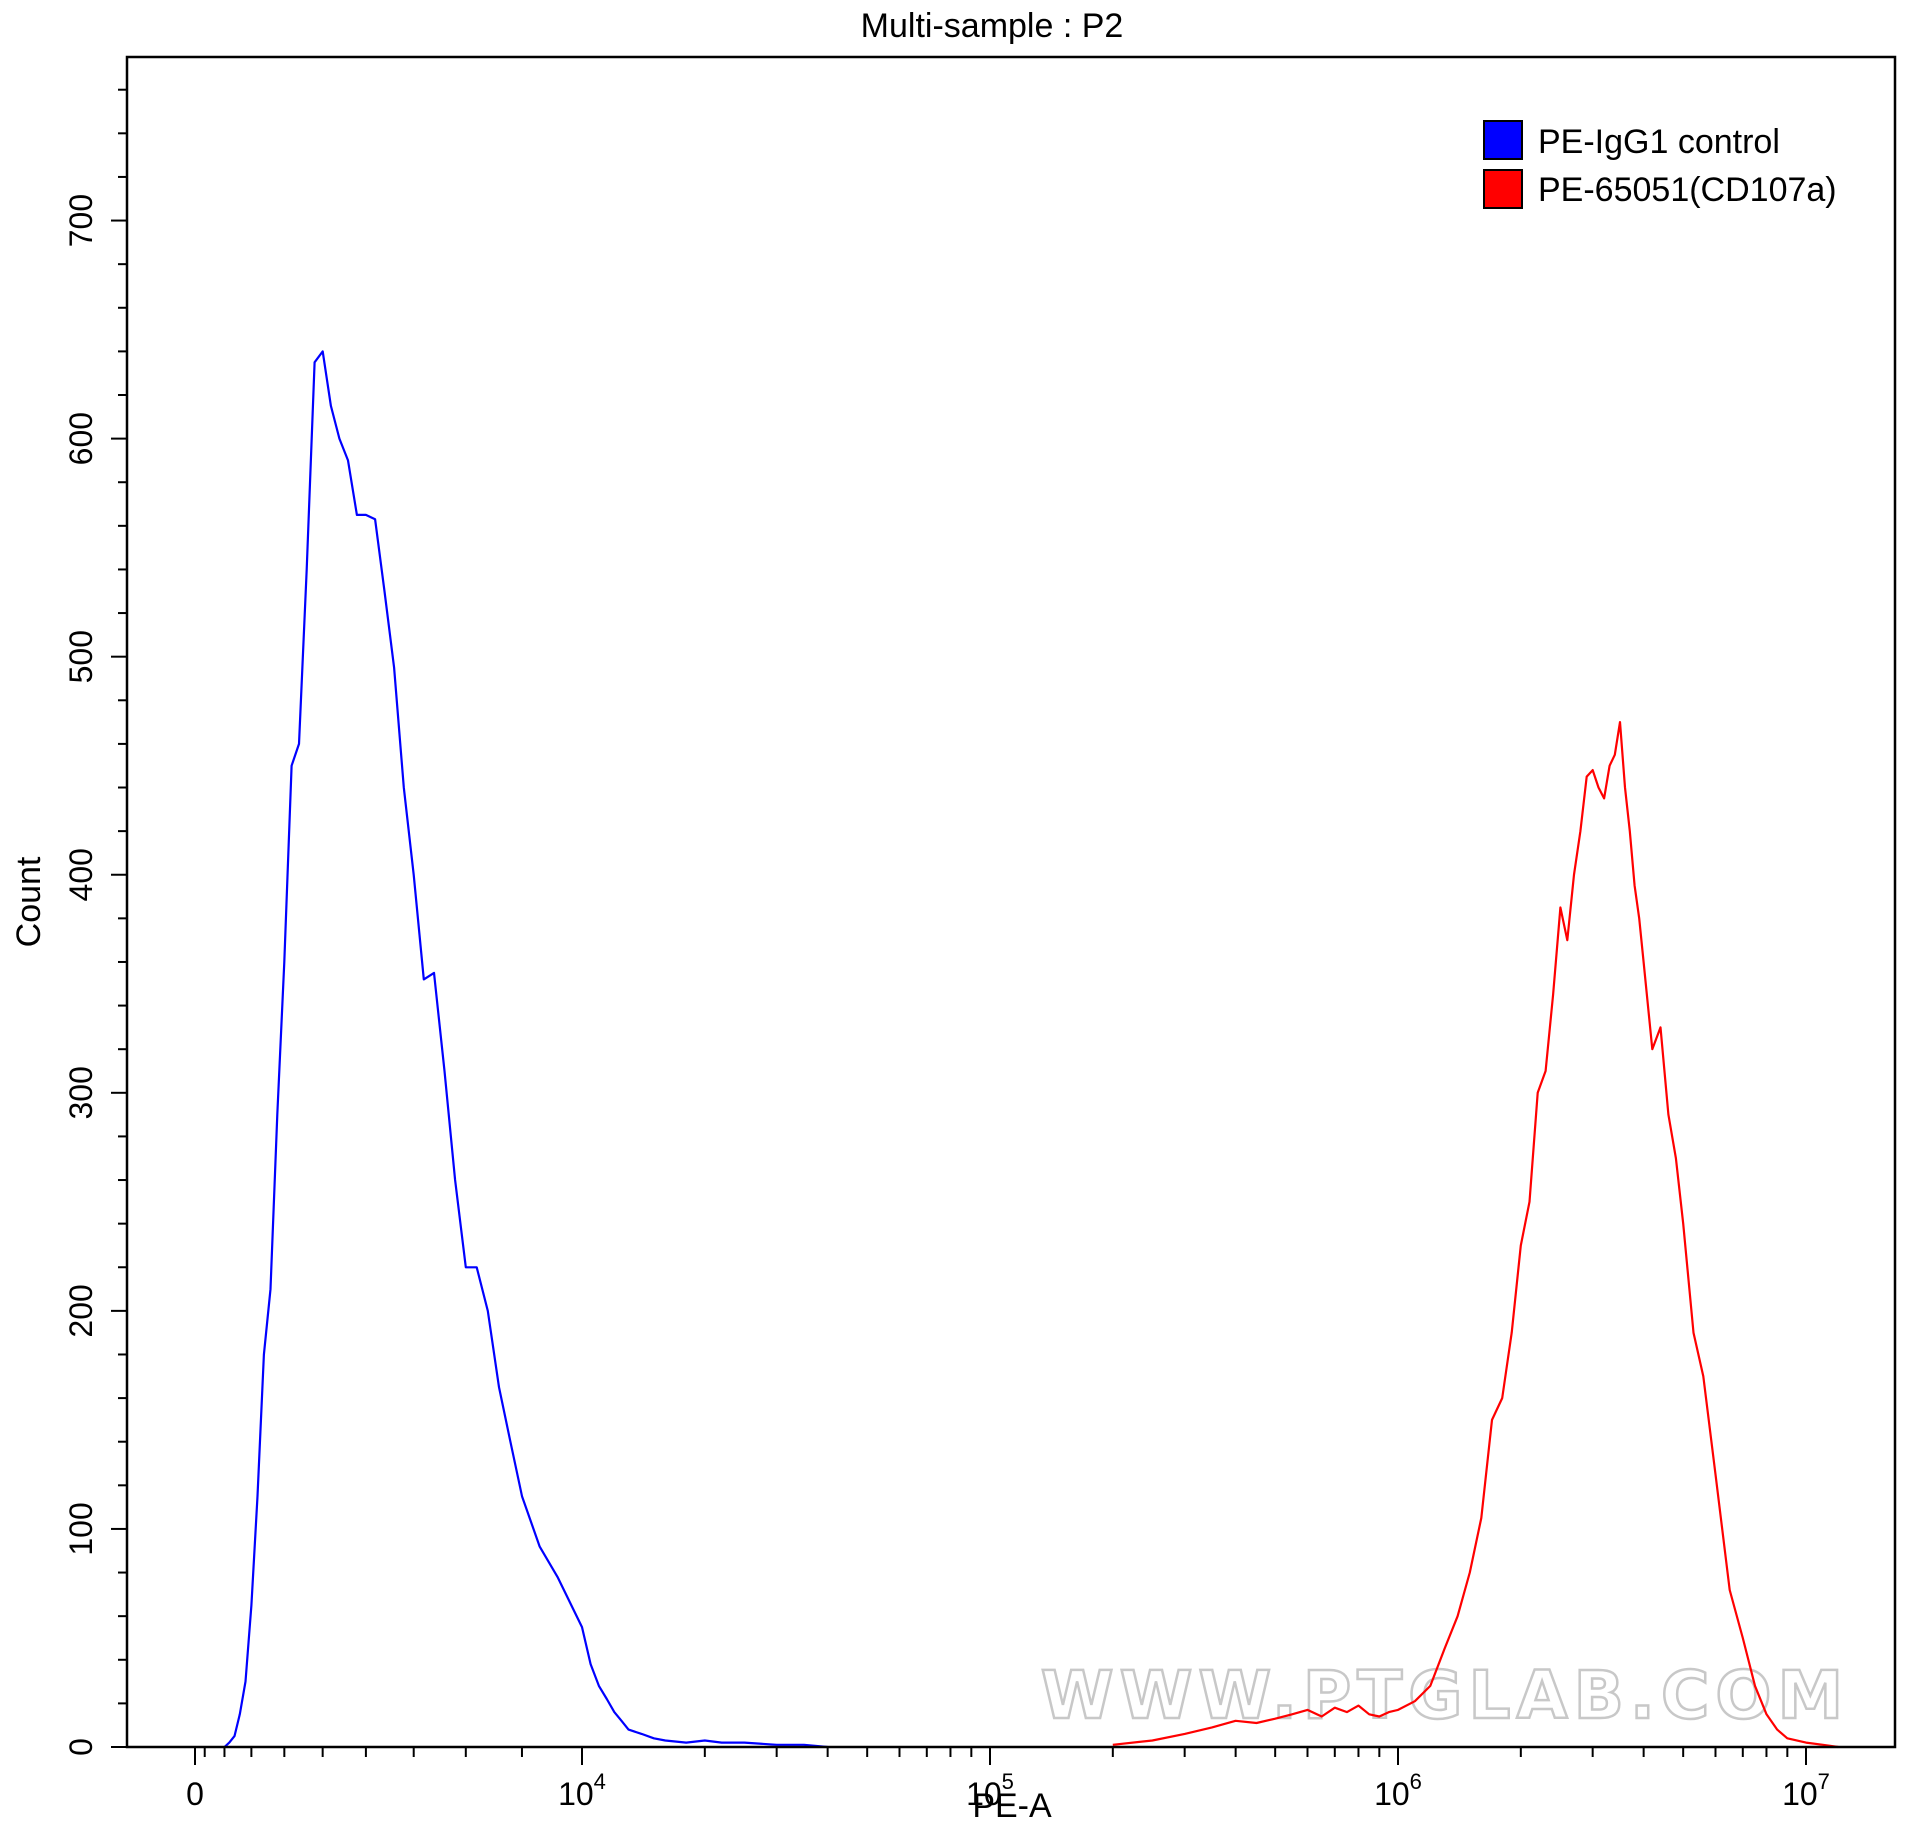  I want to click on y-axis-label: Count, so click(29, 901).